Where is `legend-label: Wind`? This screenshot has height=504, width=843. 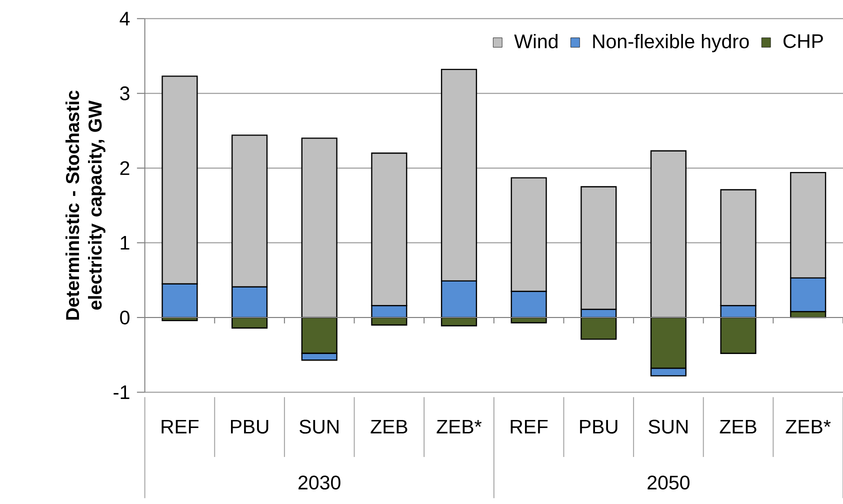 legend-label: Wind is located at coordinates (536, 41).